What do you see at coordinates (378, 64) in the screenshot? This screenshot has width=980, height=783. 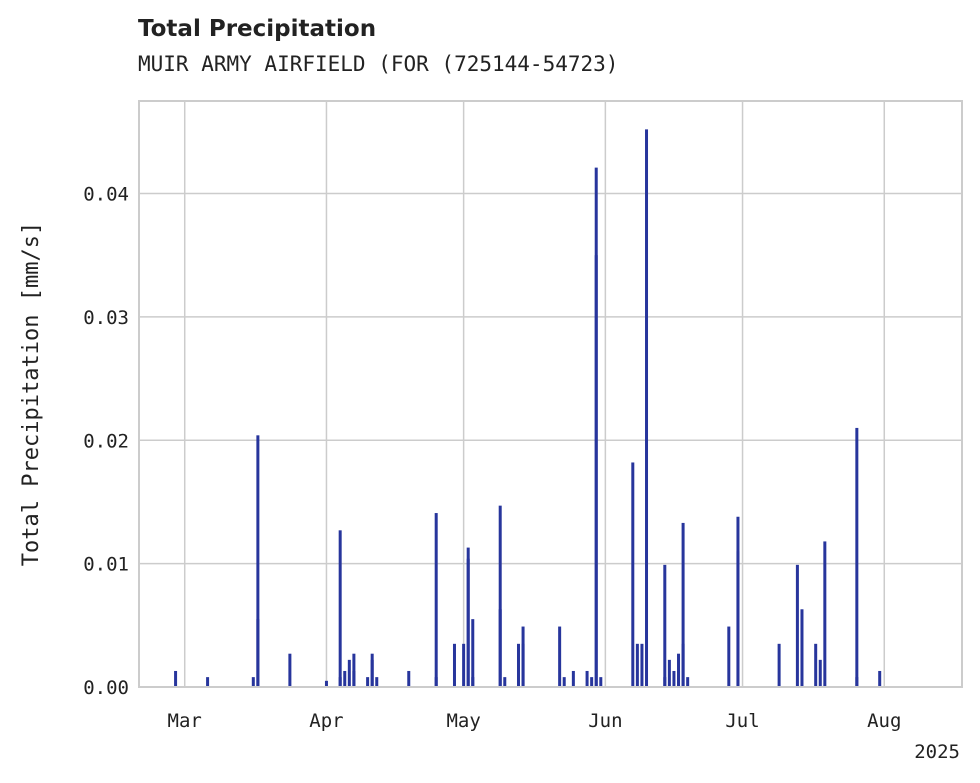 I see `chart-subtitle: MUIR ARMY AIRFIELD (FOR (725144-54723)` at bounding box center [378, 64].